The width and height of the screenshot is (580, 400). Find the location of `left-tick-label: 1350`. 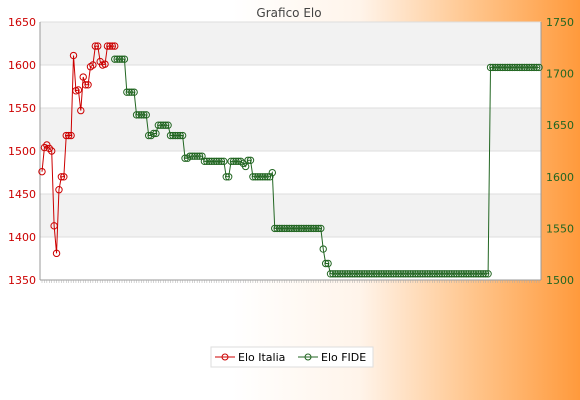

left-tick-label: 1350 is located at coordinates (22, 280).